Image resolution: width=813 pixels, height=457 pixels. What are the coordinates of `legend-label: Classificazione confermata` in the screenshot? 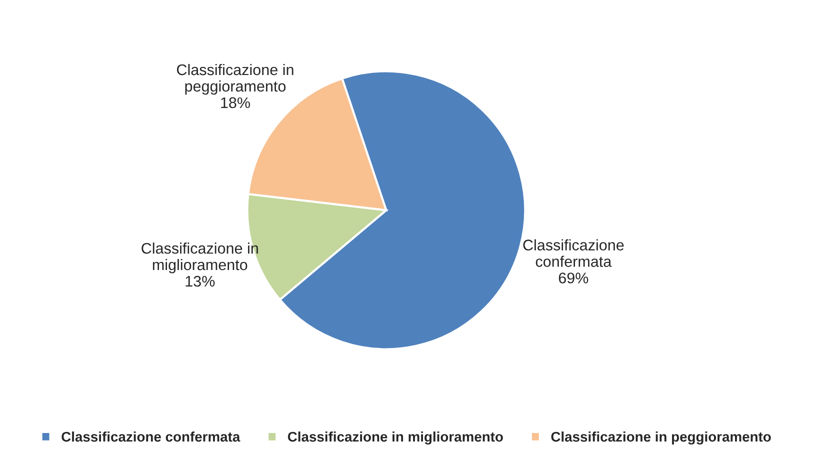 It's located at (151, 436).